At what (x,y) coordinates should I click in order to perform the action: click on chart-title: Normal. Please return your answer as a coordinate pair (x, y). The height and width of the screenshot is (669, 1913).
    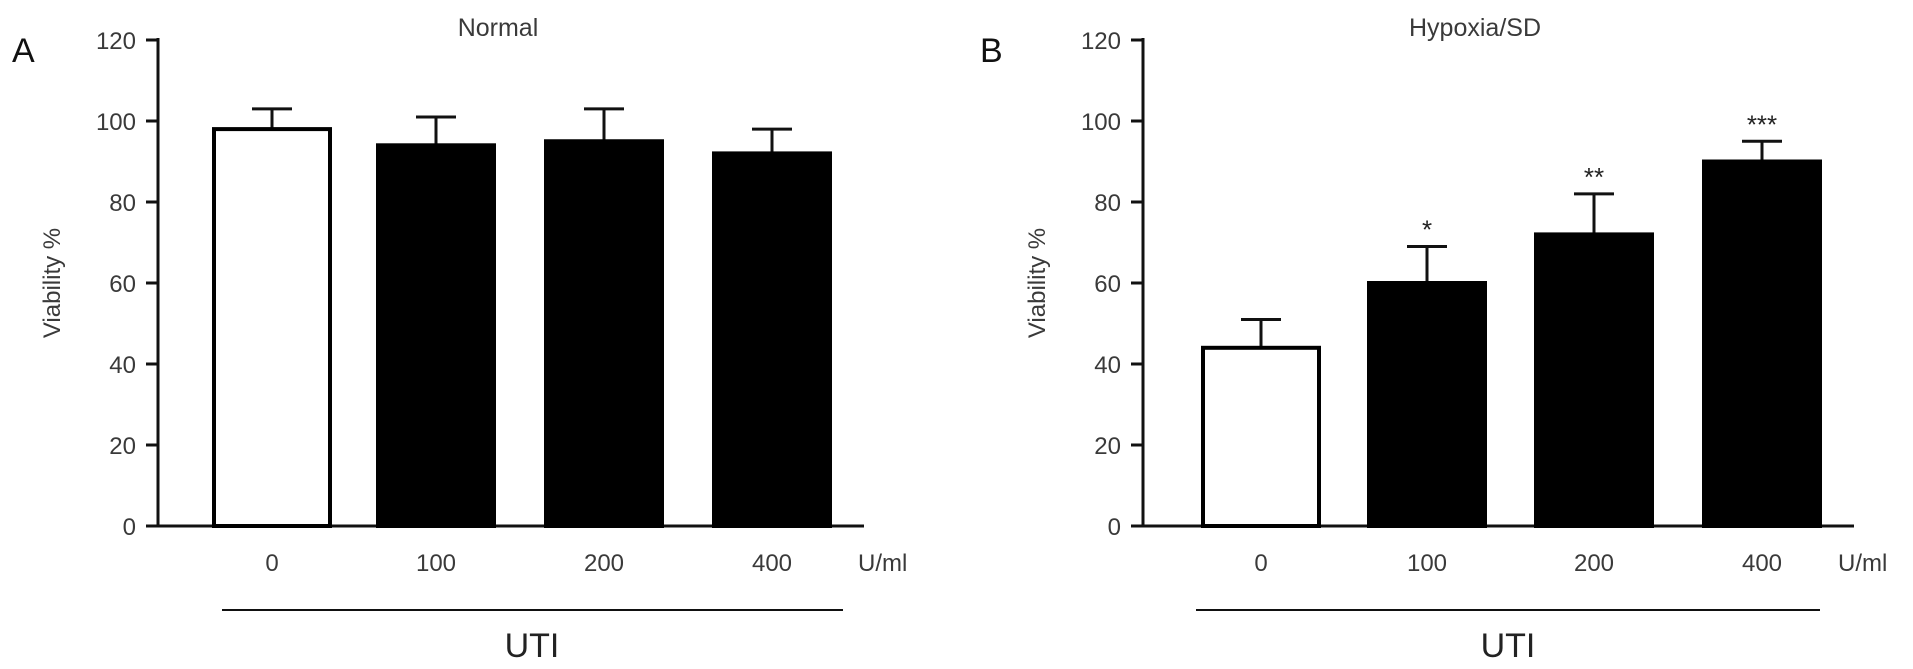
    Looking at the image, I should click on (498, 28).